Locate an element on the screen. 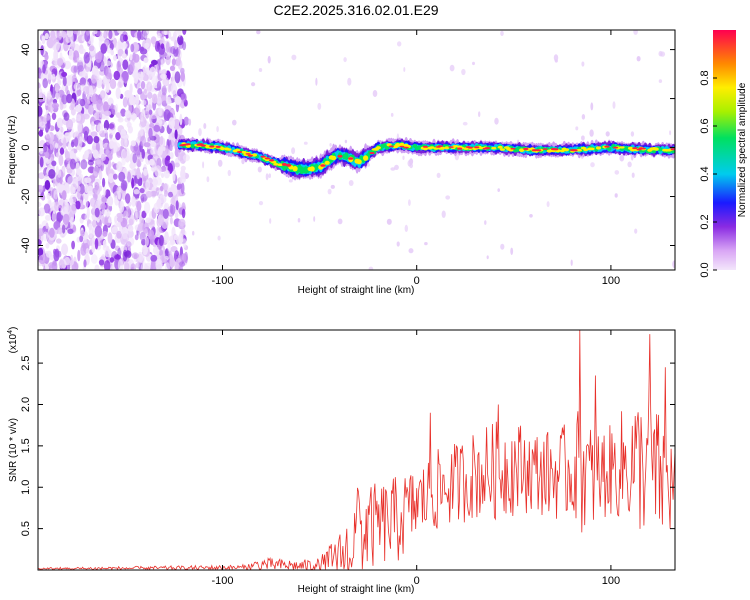 This screenshot has width=750, height=600. y-tick-label: 2.5 is located at coordinates (26, 362).